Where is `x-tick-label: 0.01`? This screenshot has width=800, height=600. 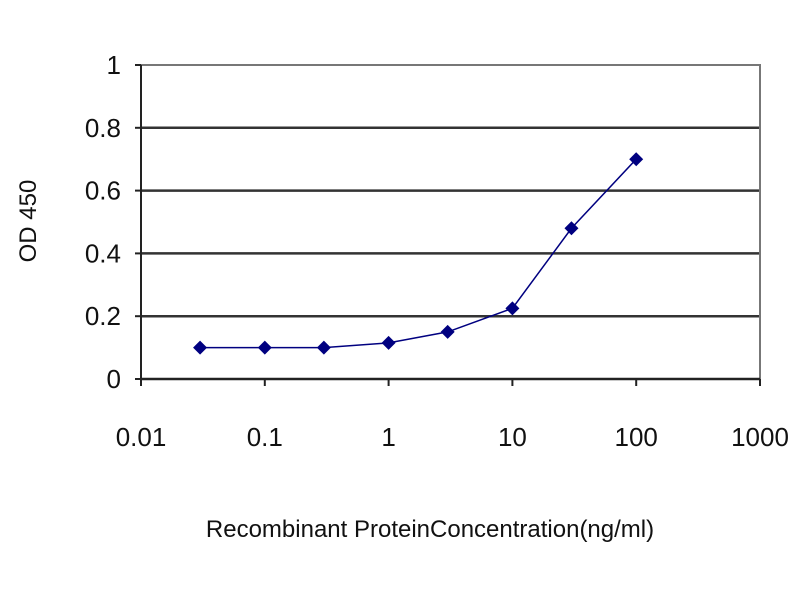 x-tick-label: 0.01 is located at coordinates (141, 437).